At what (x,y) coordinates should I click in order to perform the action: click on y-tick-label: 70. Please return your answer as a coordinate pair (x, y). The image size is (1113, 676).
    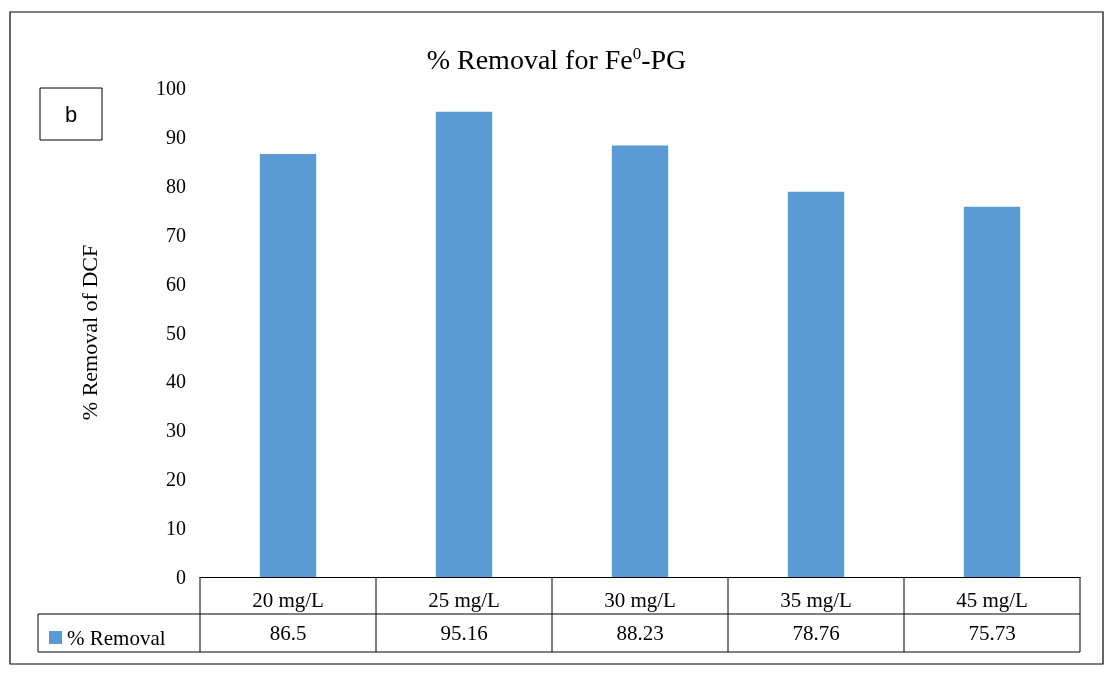
    Looking at the image, I should click on (176, 234).